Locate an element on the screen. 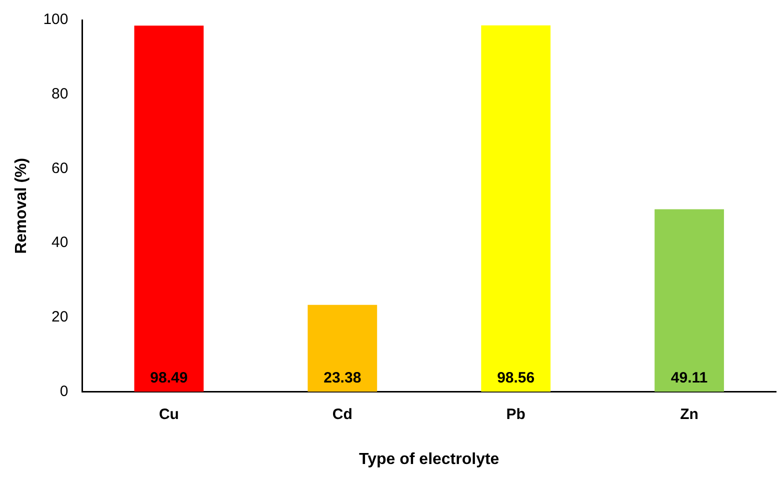 Image resolution: width=780 pixels, height=477 pixels. x-axis-title: Type of electrolyte is located at coordinates (429, 459).